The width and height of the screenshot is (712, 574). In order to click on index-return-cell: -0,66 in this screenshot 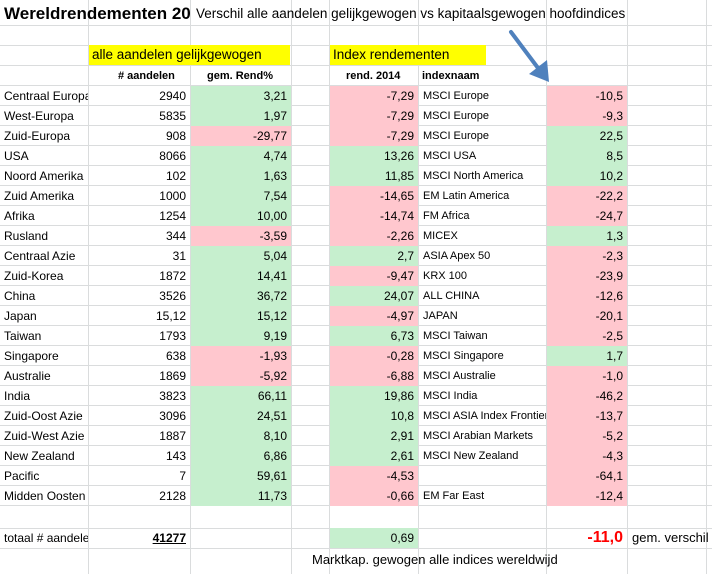, I will do `click(374, 496)`.